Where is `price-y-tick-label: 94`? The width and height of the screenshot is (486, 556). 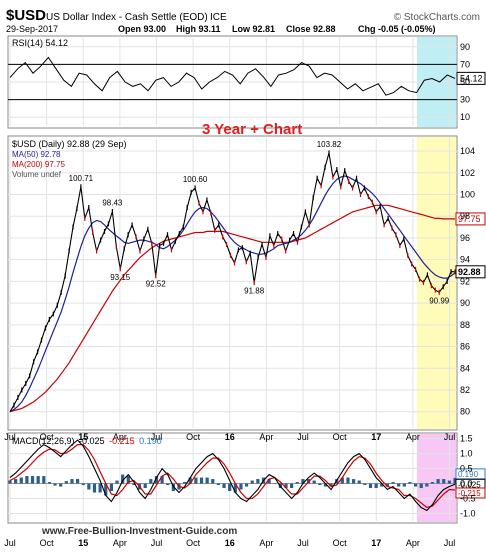
price-y-tick-label: 94 is located at coordinates (465, 260).